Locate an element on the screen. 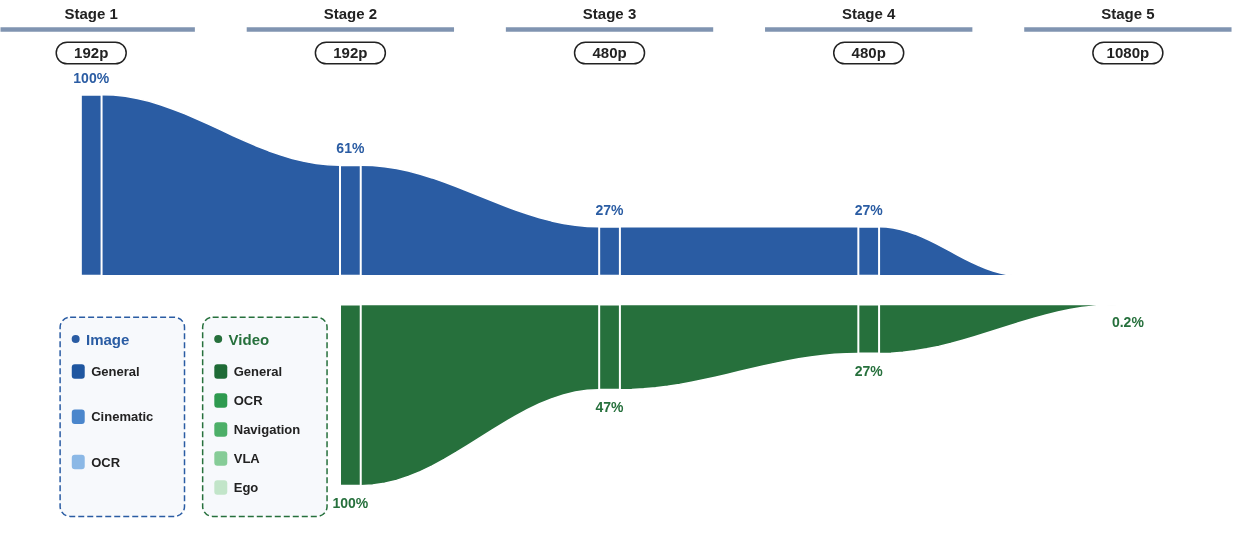 This screenshot has height=534, width=1244. category-label: Stage 1 is located at coordinates (91, 13).